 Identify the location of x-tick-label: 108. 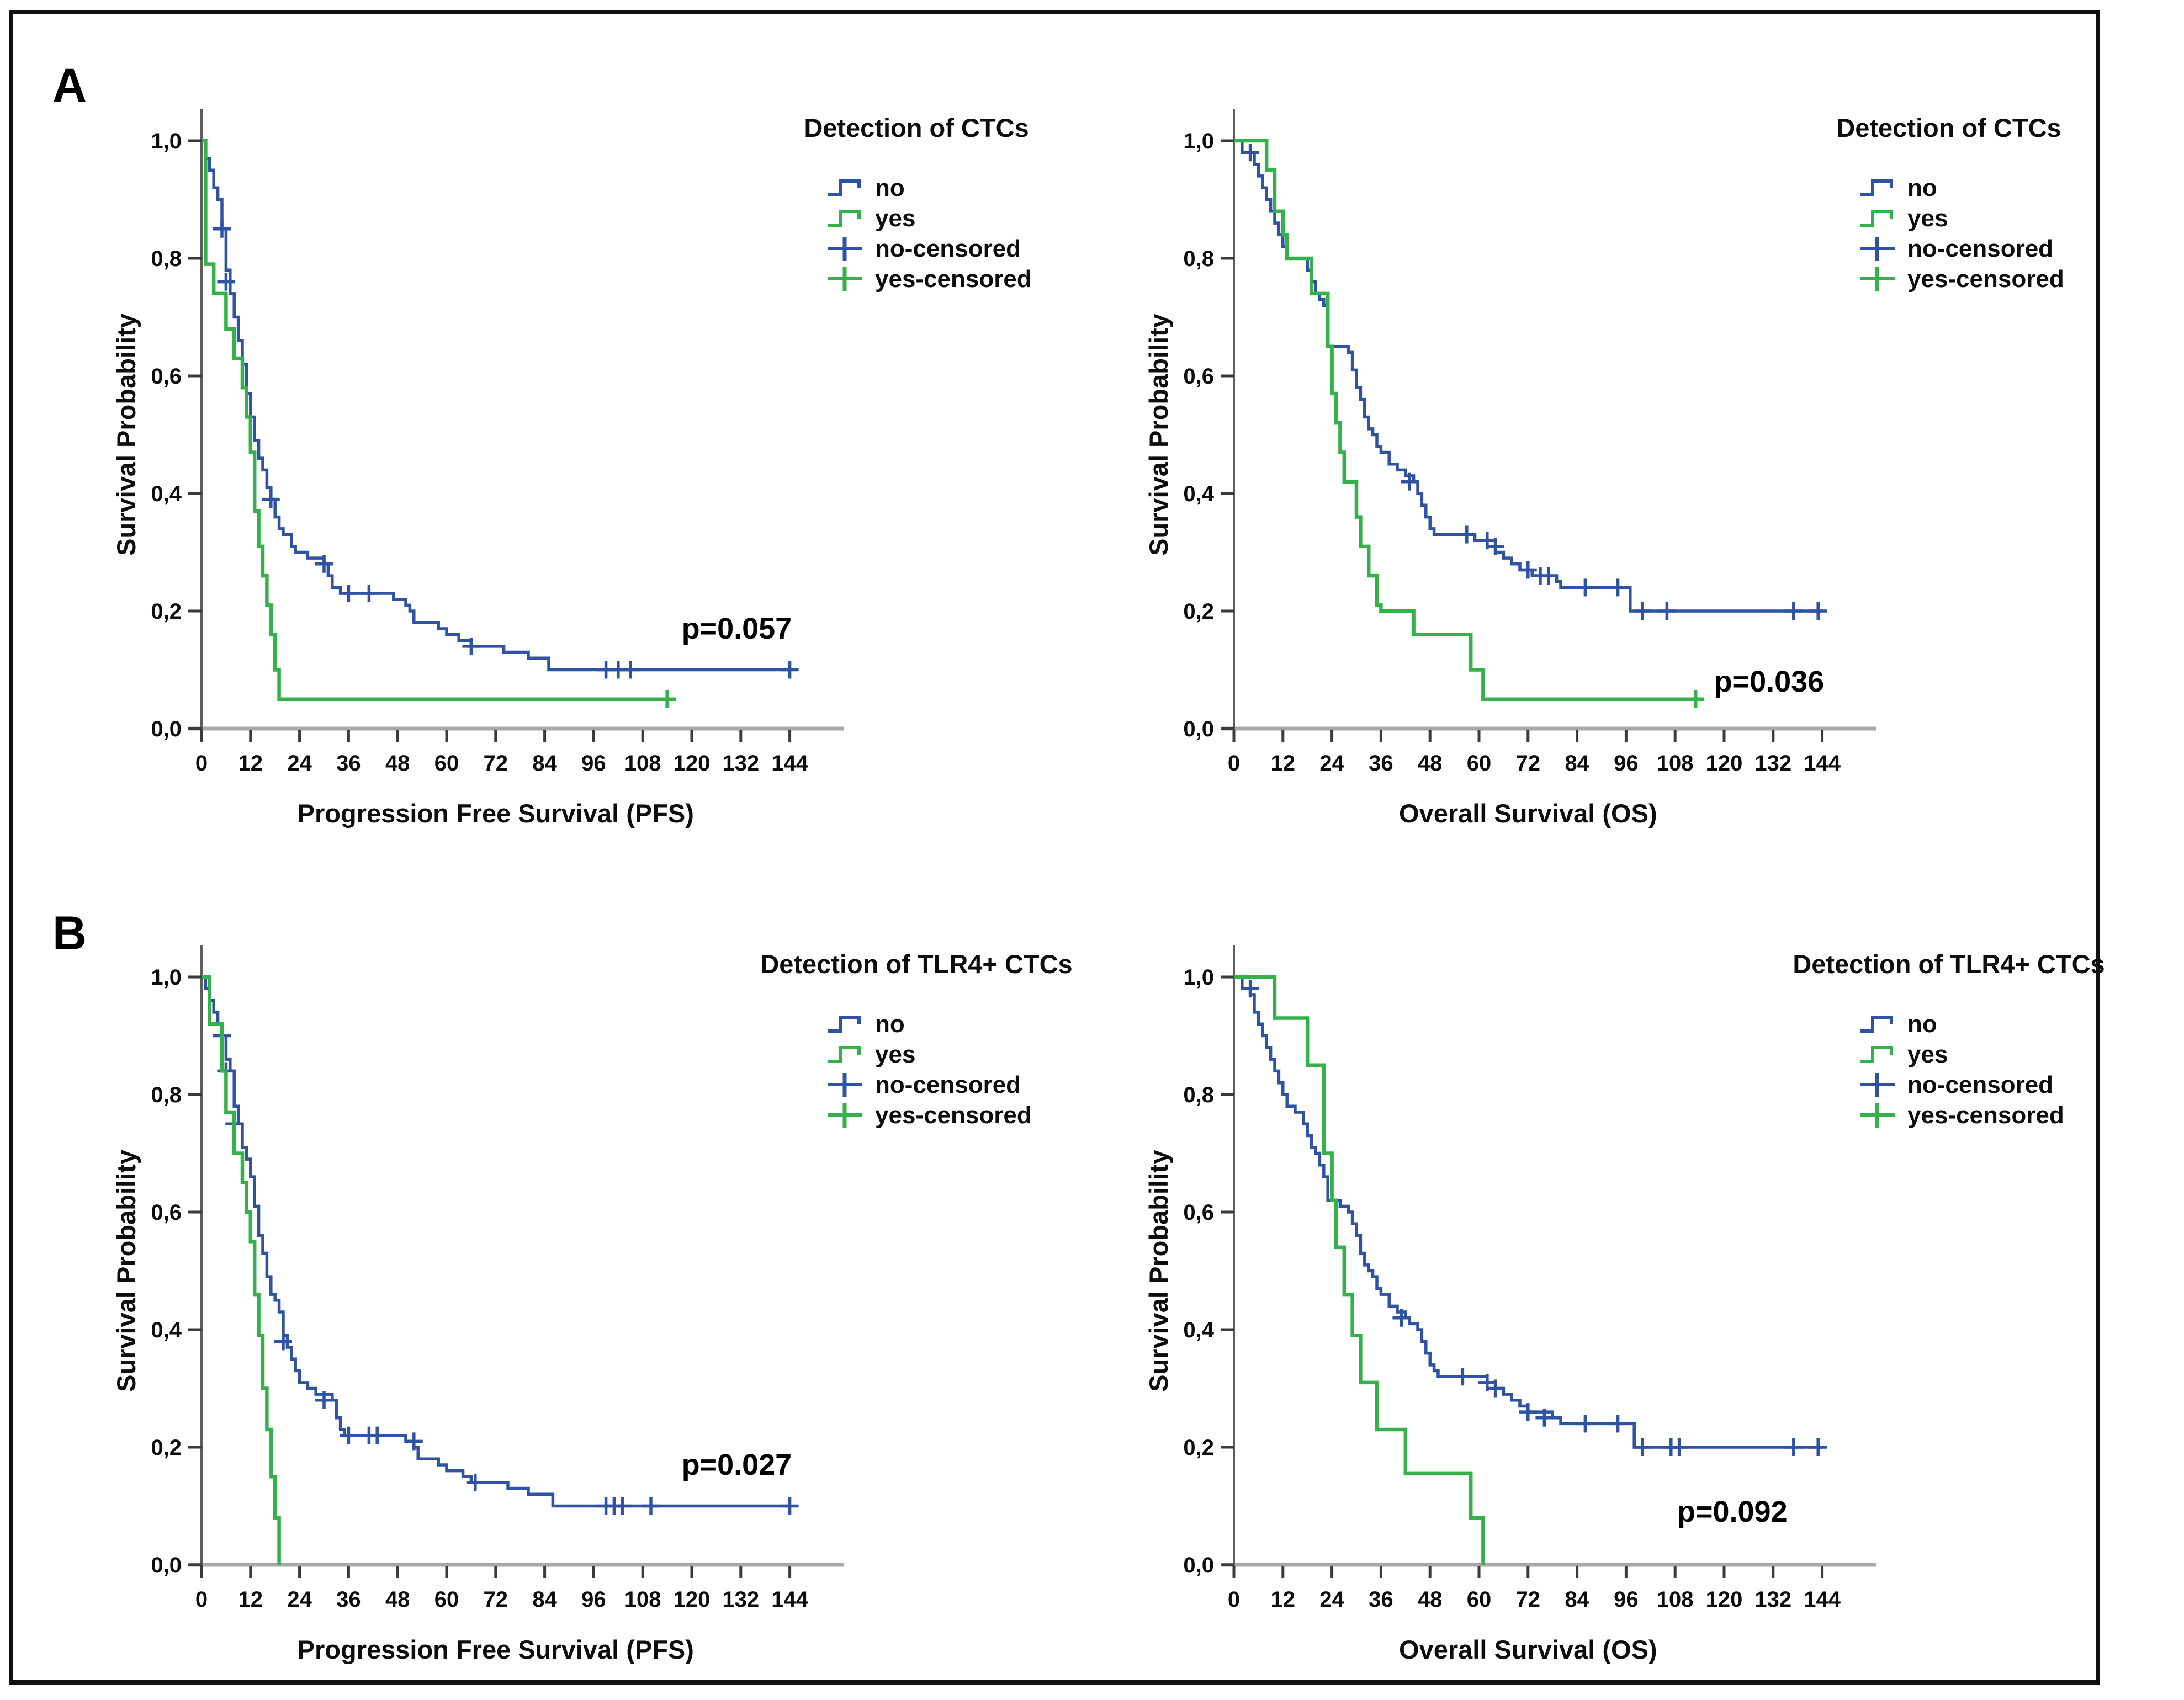
(1675, 763).